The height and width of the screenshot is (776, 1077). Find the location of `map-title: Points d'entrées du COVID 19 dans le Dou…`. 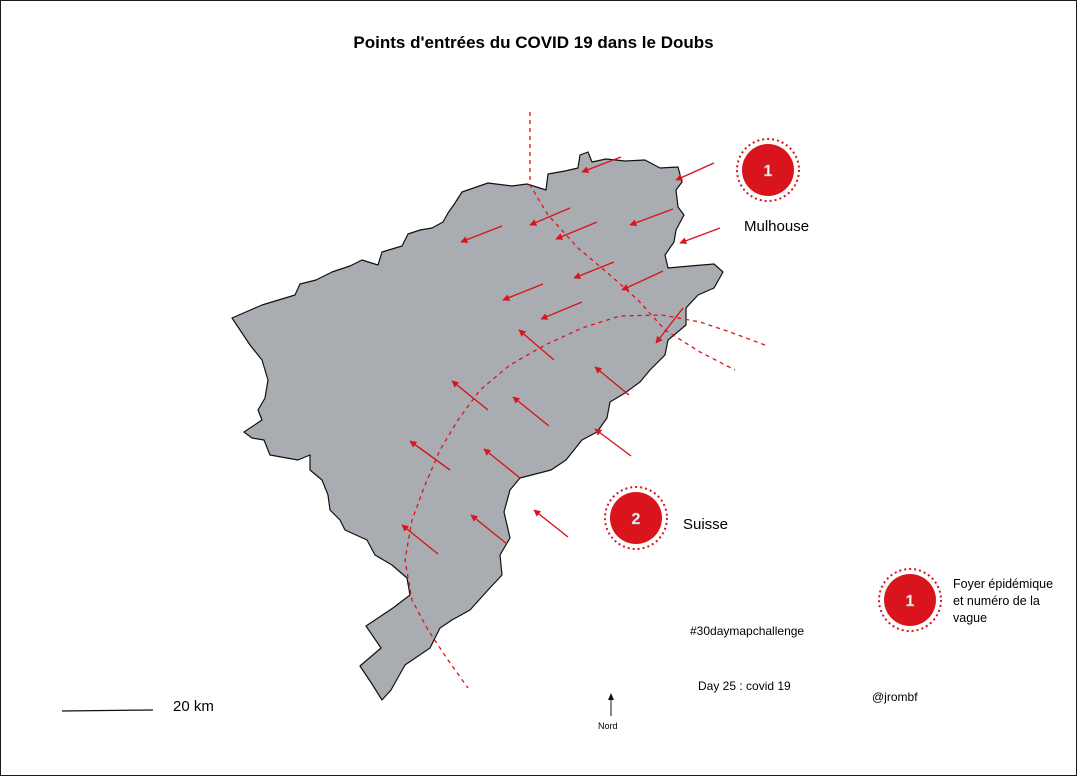

map-title: Points d'entrées du COVID 19 dans le Dou… is located at coordinates (533, 42).